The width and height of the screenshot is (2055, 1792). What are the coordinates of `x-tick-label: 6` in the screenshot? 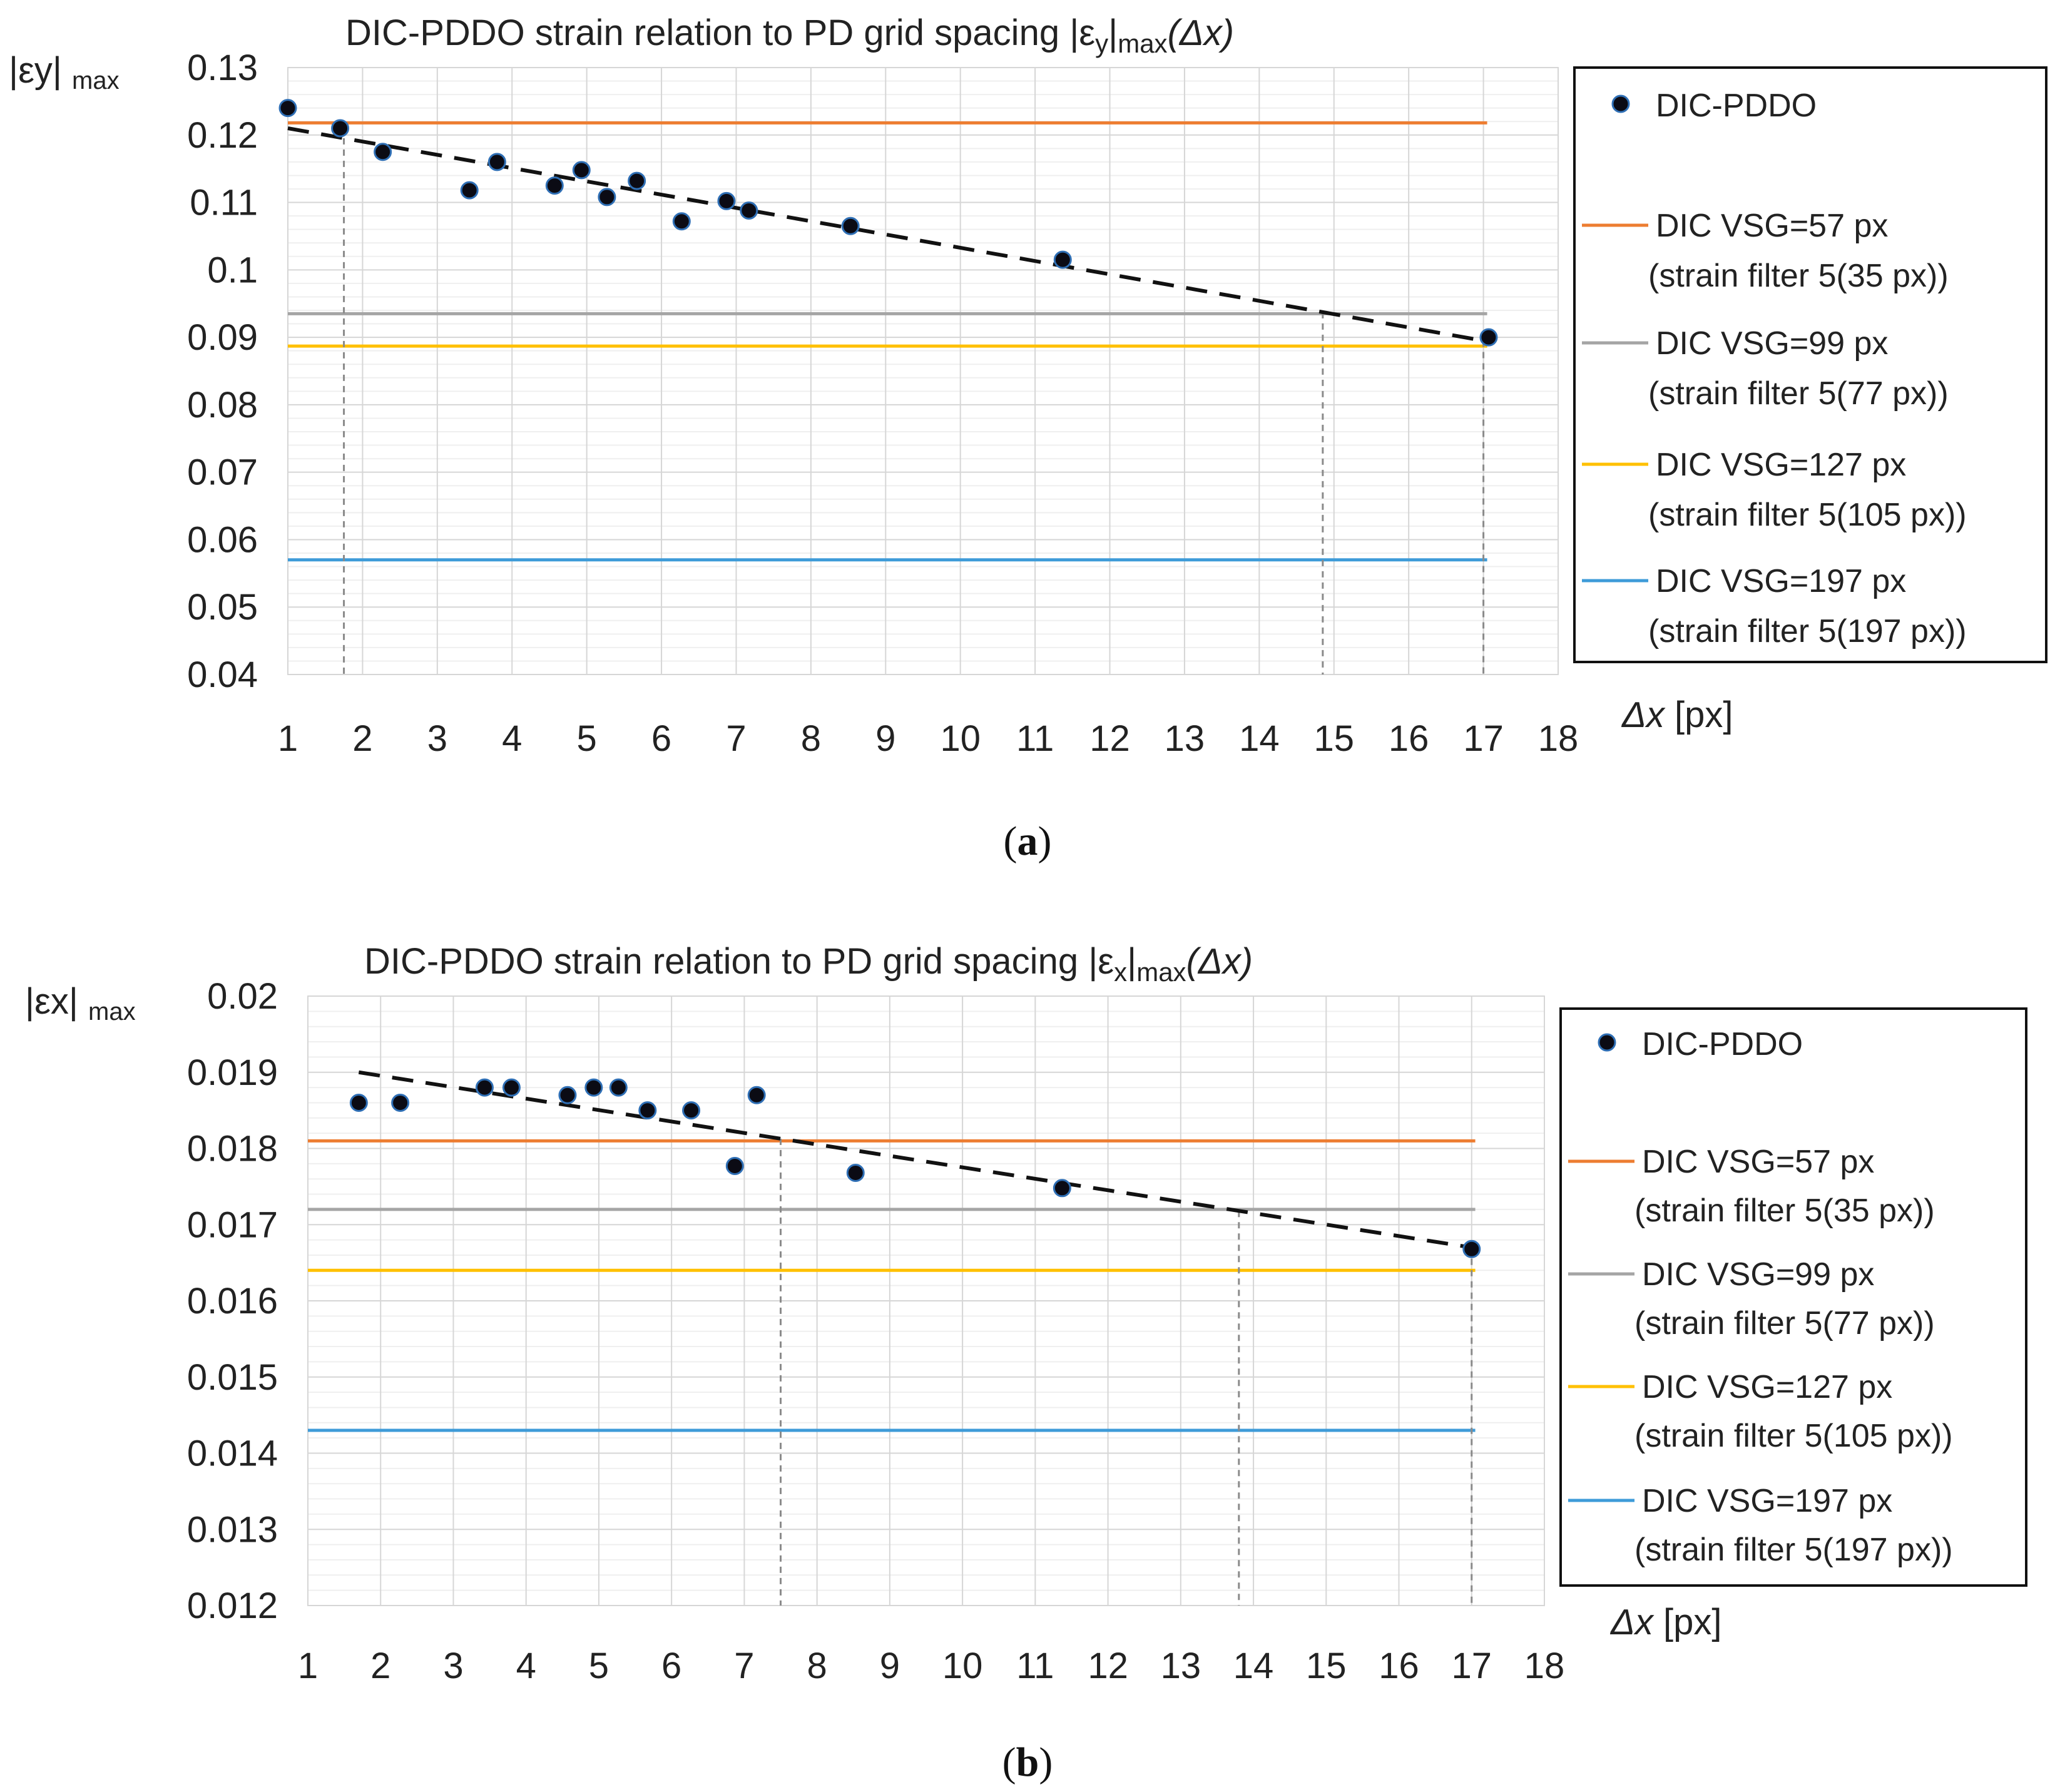 It's located at (661, 738).